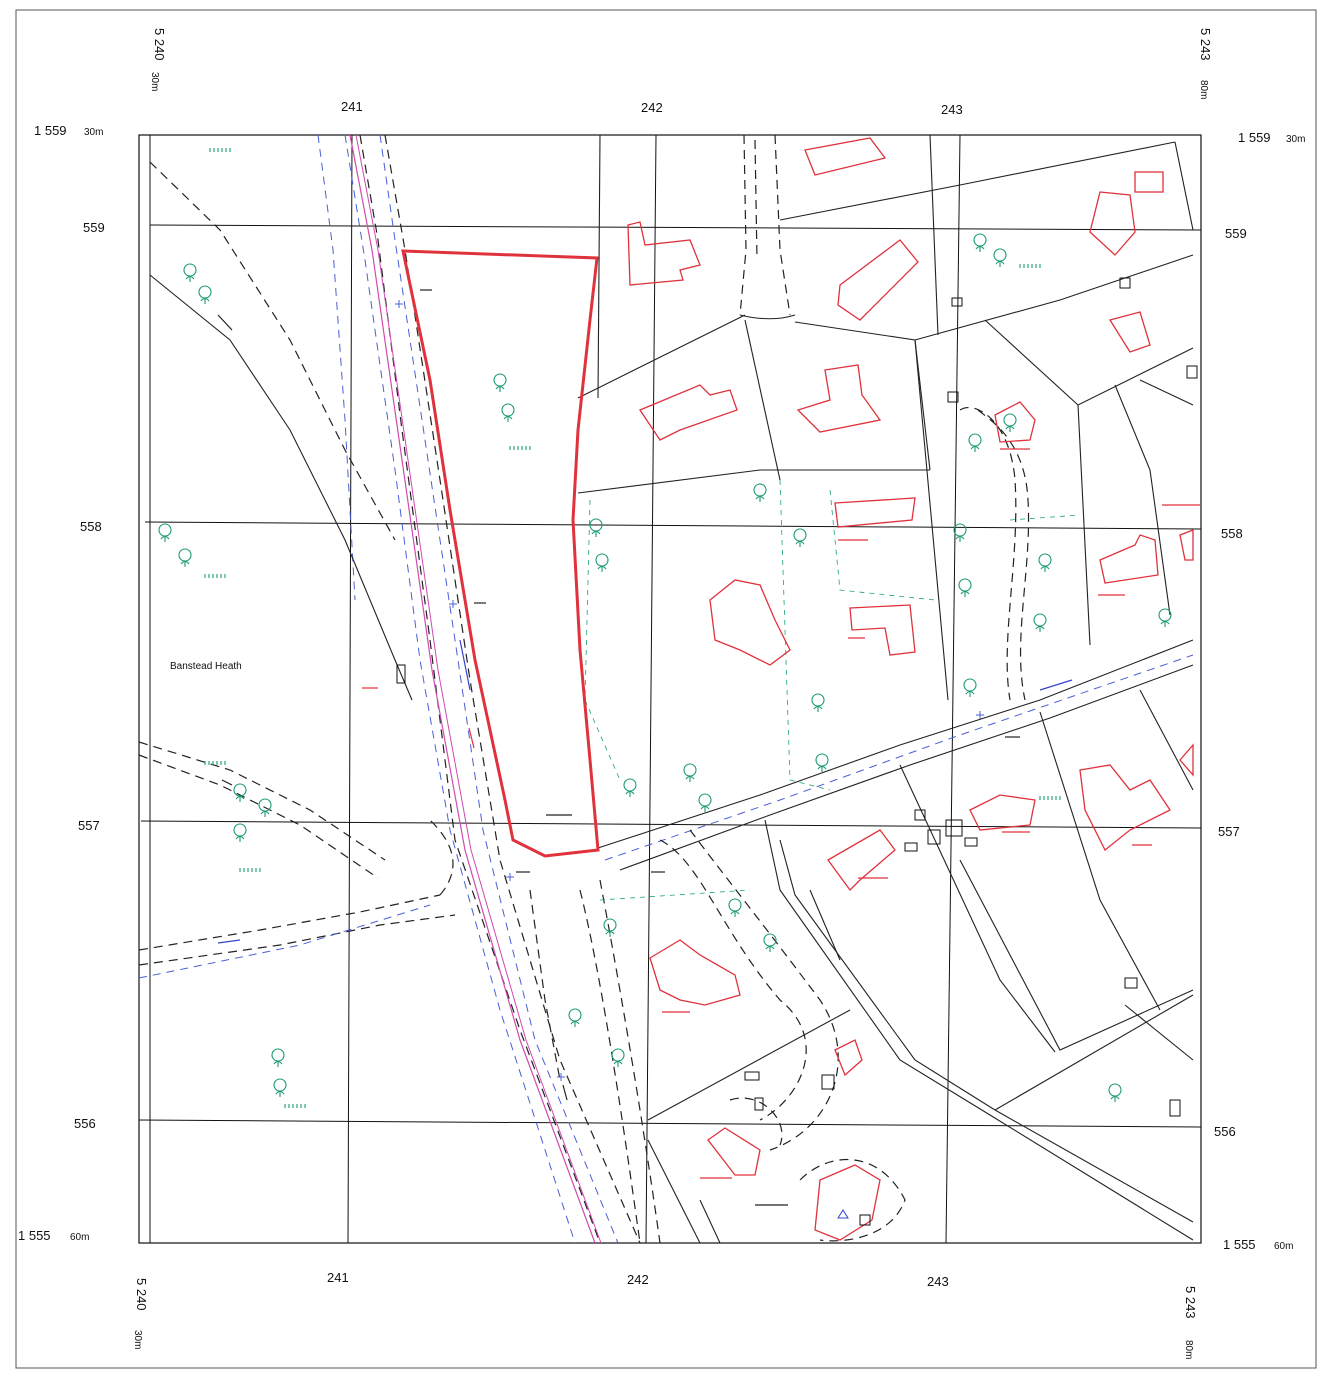  I want to click on northing-bottom-right-unit: 60m, so click(1283, 1246).